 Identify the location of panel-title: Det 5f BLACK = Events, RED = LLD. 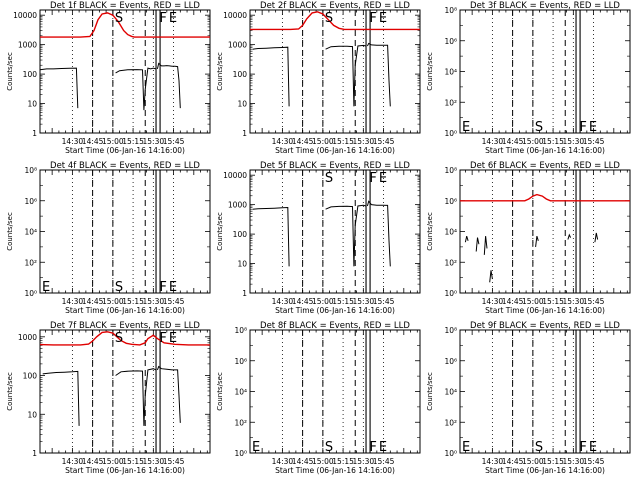
(335, 166).